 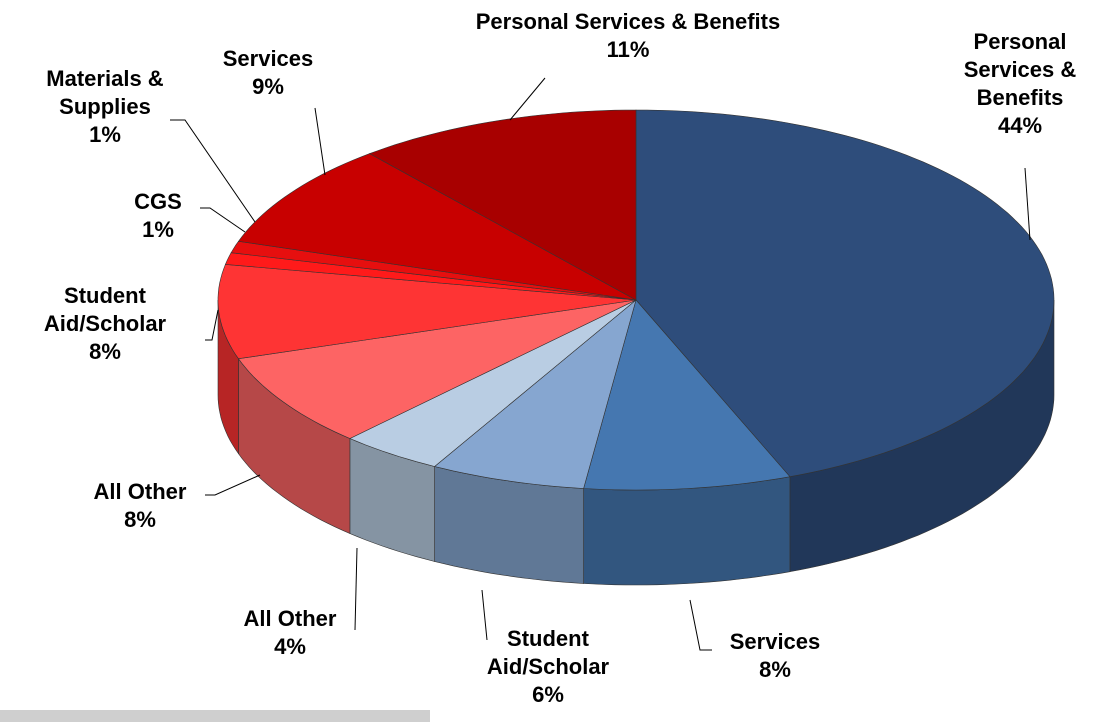 I want to click on slice-label: Student Aid/Scholar 6%, so click(x=548, y=667).